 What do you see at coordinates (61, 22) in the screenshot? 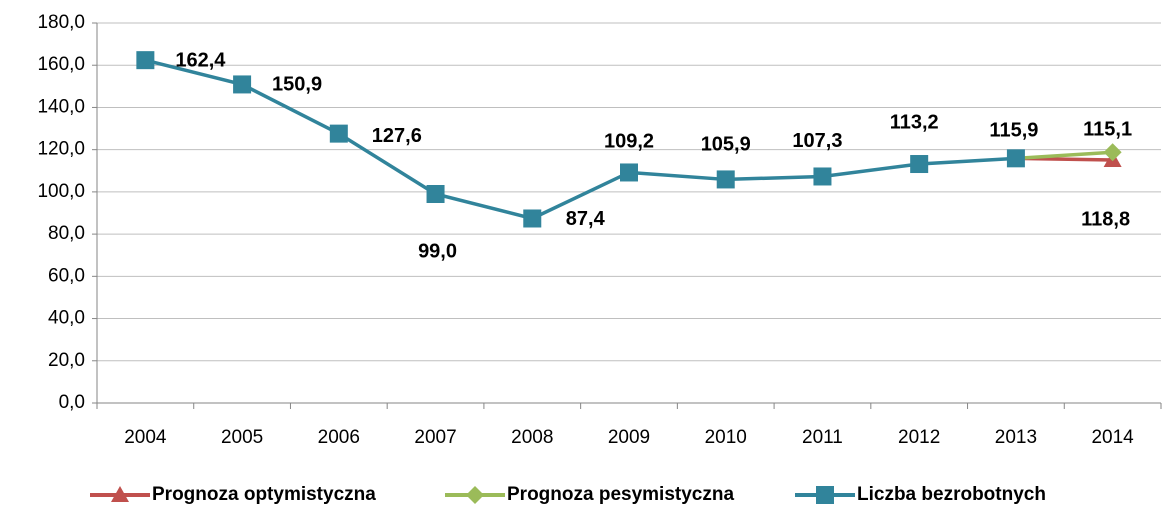
I see `y-tick-label: 180,0` at bounding box center [61, 22].